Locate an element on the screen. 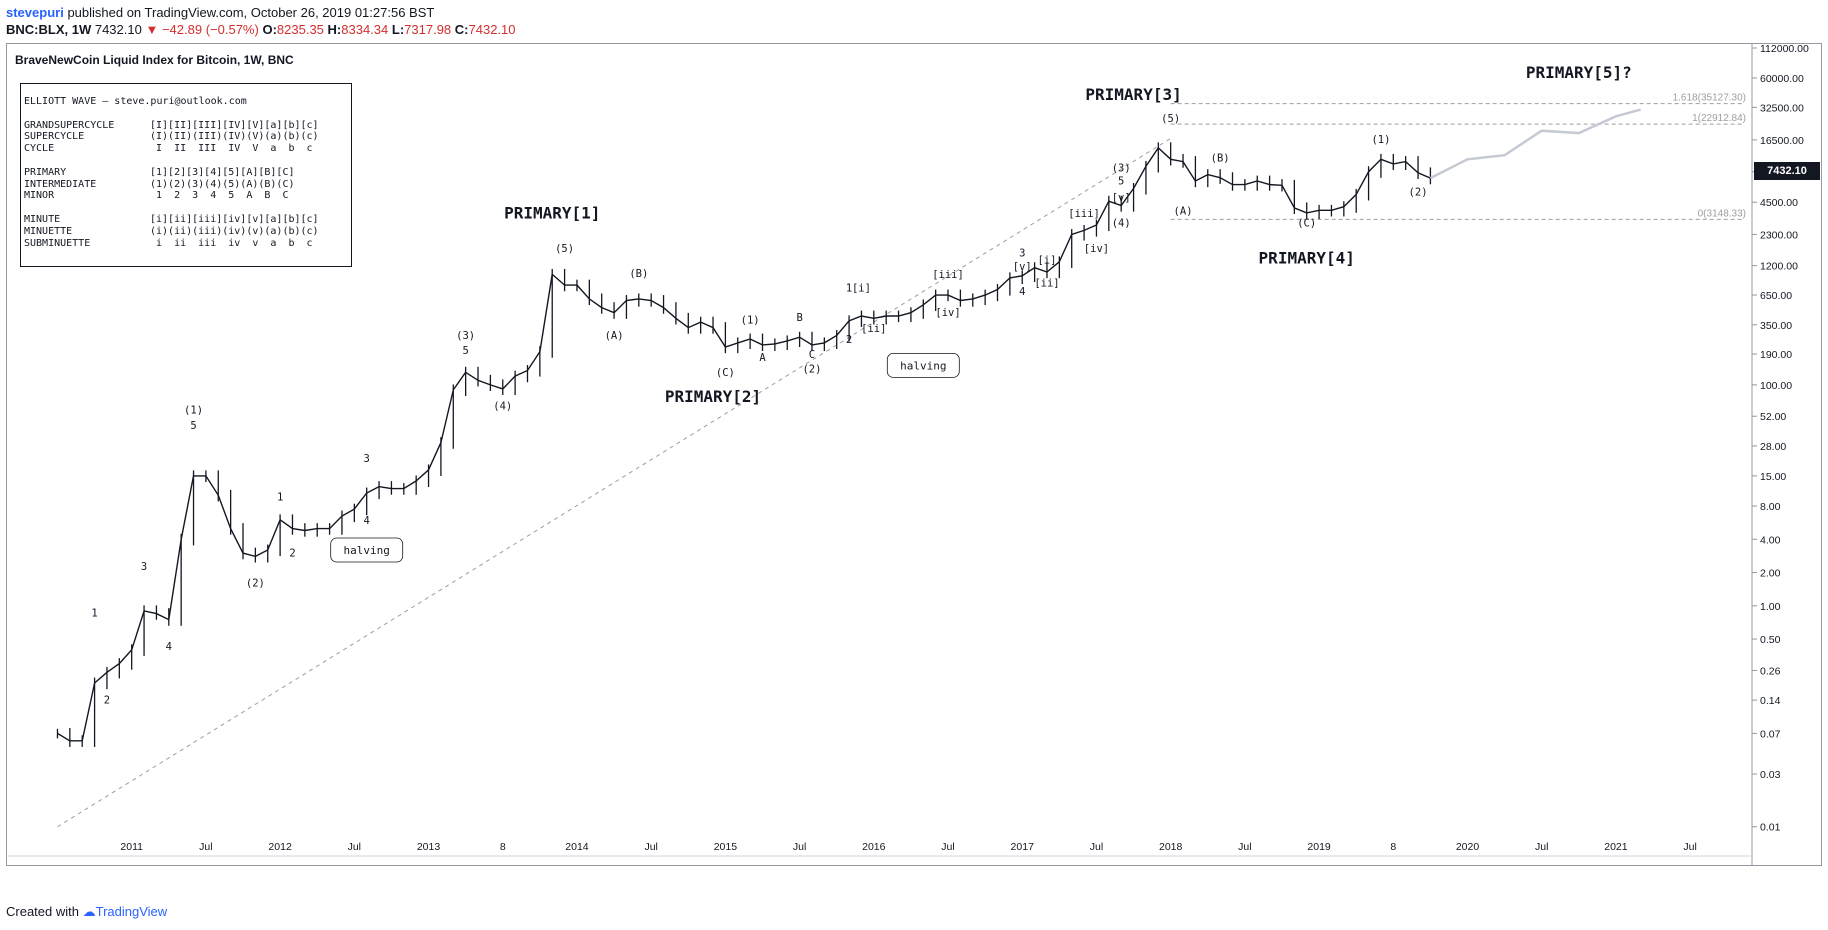  x-tick-label: 2012 is located at coordinates (280, 847).